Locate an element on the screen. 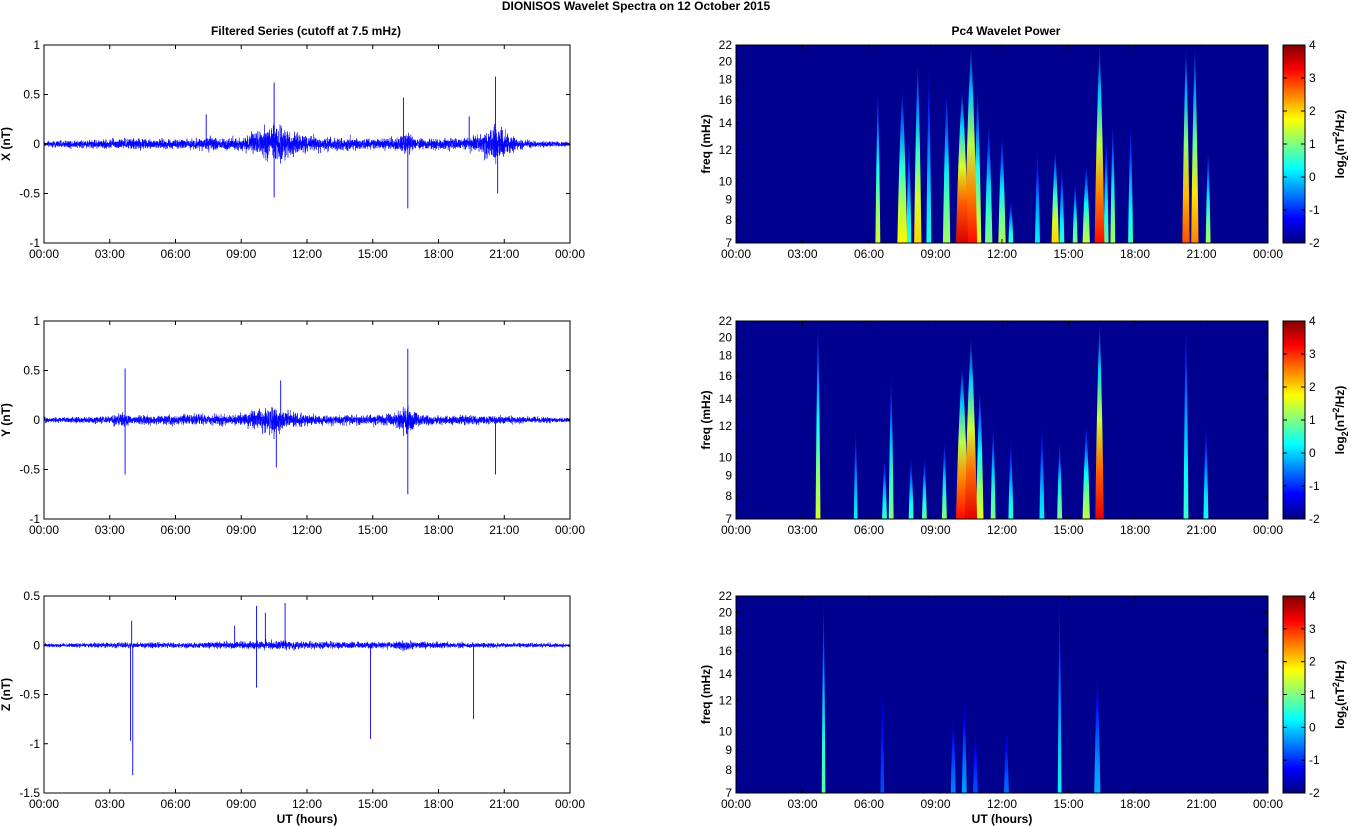  spectrum-1-xtick-label: 03:00 is located at coordinates (802, 254).